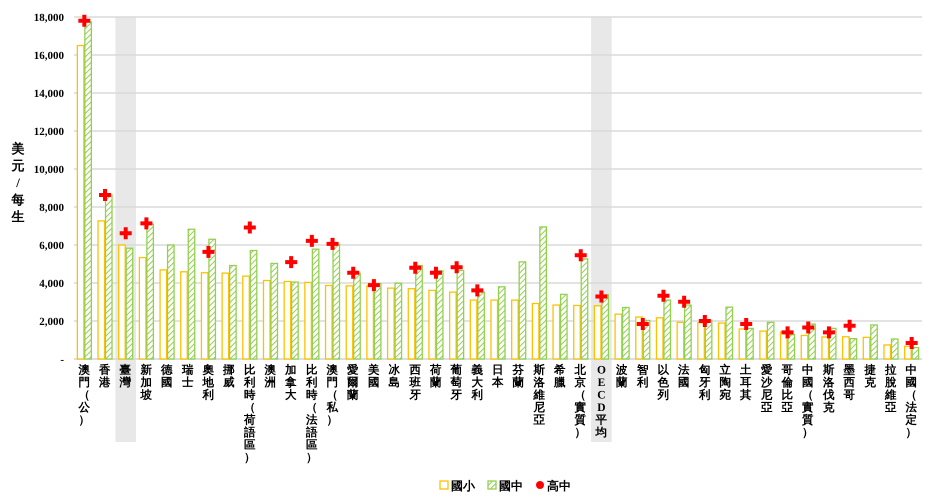 This screenshot has width=929, height=500. I want to click on y-tick-label: 6,000, so click(51, 246).